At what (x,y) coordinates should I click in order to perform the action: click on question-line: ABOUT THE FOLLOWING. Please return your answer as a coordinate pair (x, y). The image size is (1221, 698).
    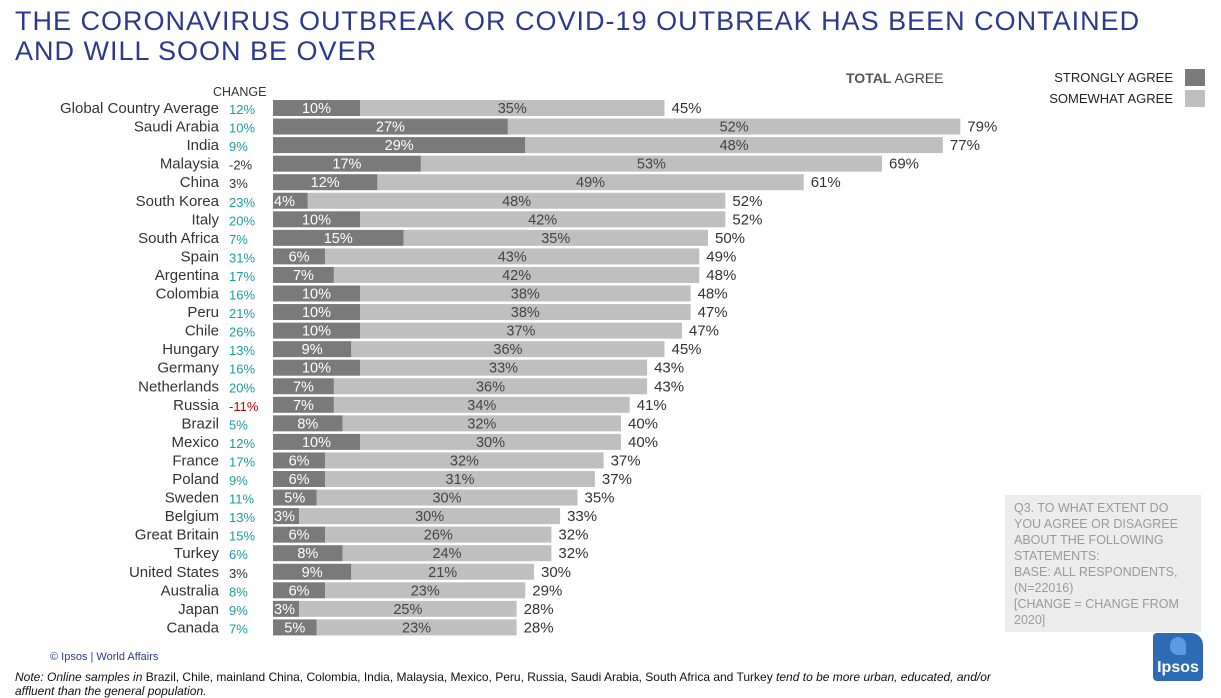
    Looking at the image, I should click on (1089, 540).